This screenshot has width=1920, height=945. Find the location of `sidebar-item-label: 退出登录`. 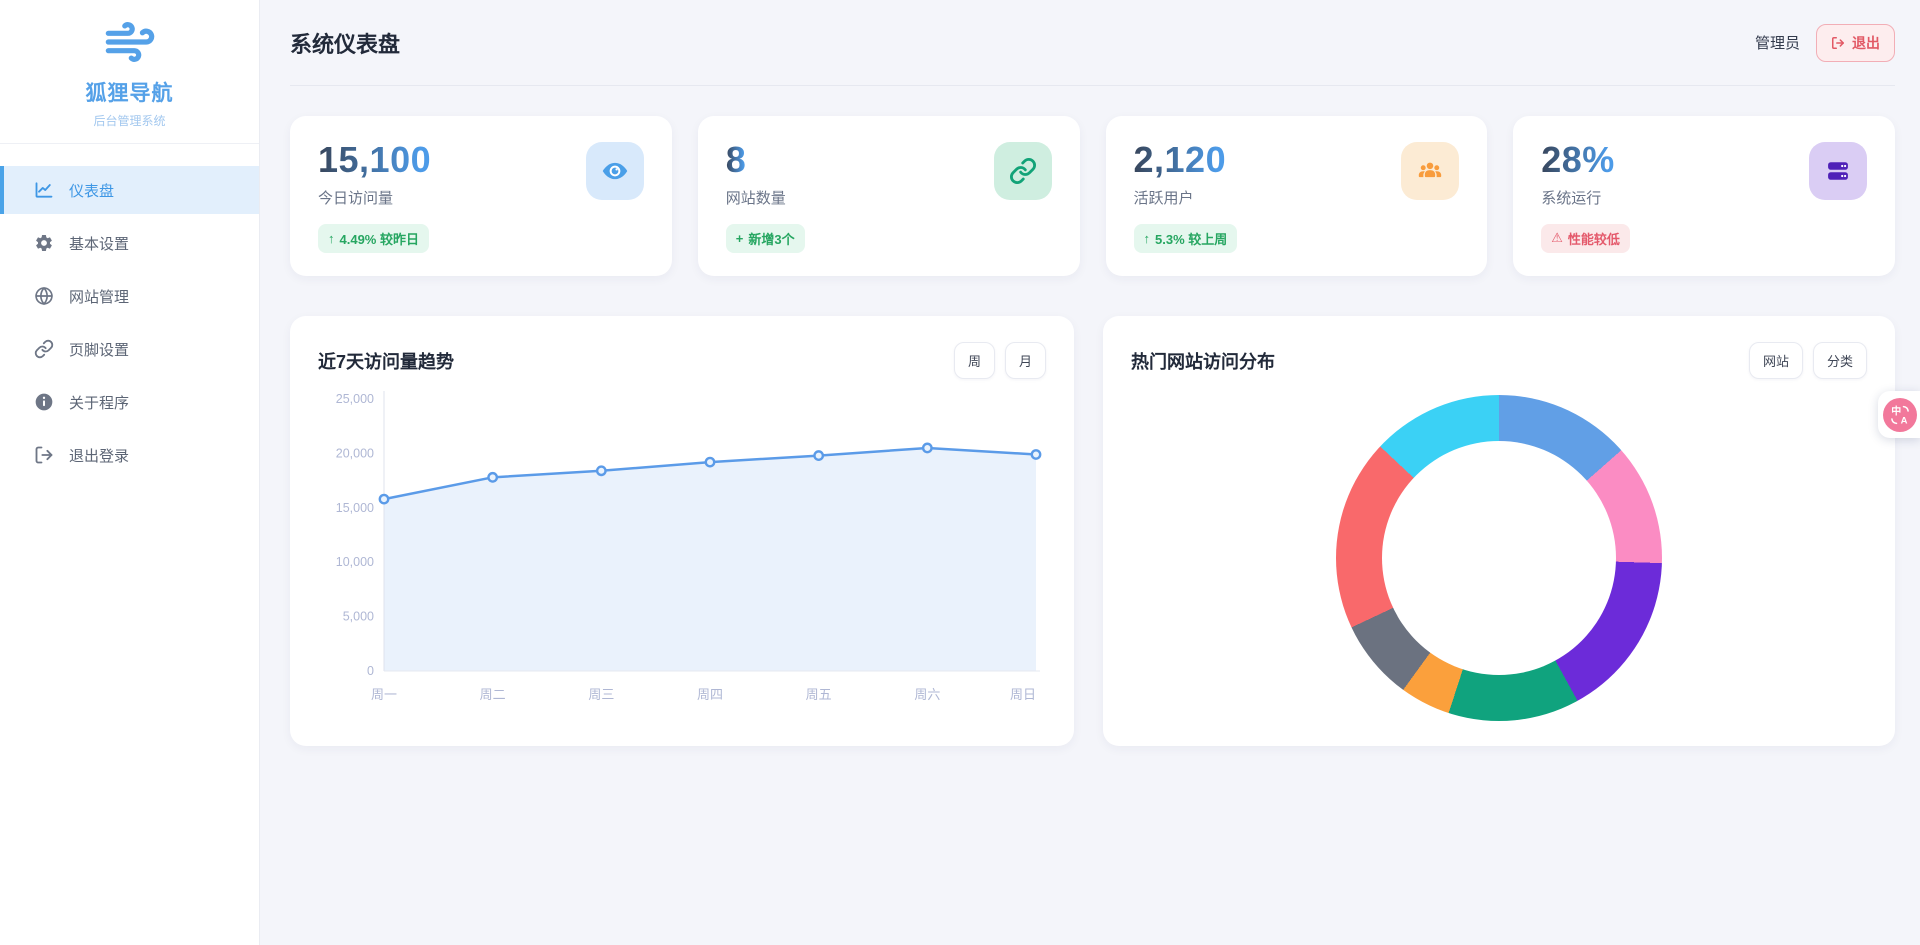

sidebar-item-label: 退出登录 is located at coordinates (99, 456).